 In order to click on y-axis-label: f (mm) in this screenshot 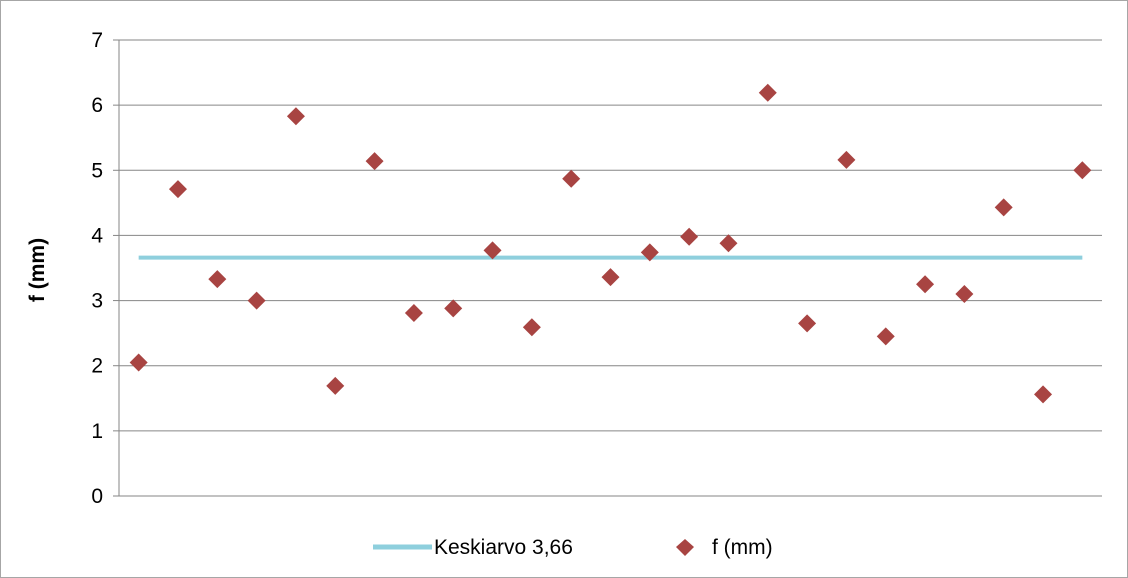, I will do `click(37, 270)`.